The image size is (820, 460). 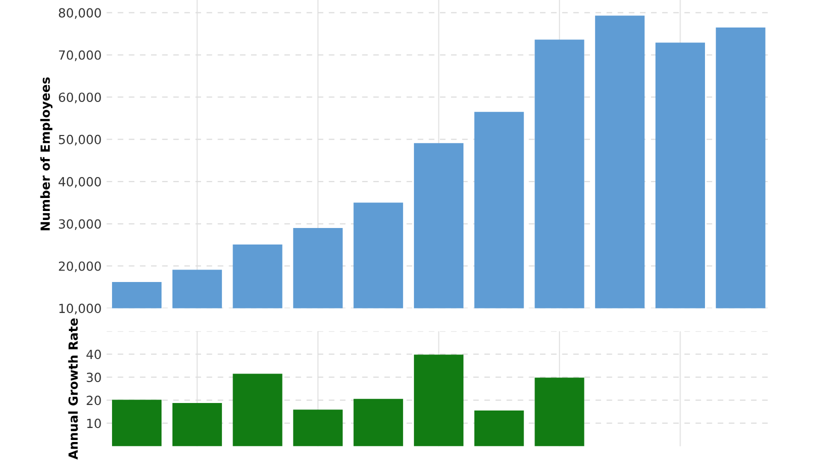 I want to click on y-tick-label: 10, so click(x=94, y=423).